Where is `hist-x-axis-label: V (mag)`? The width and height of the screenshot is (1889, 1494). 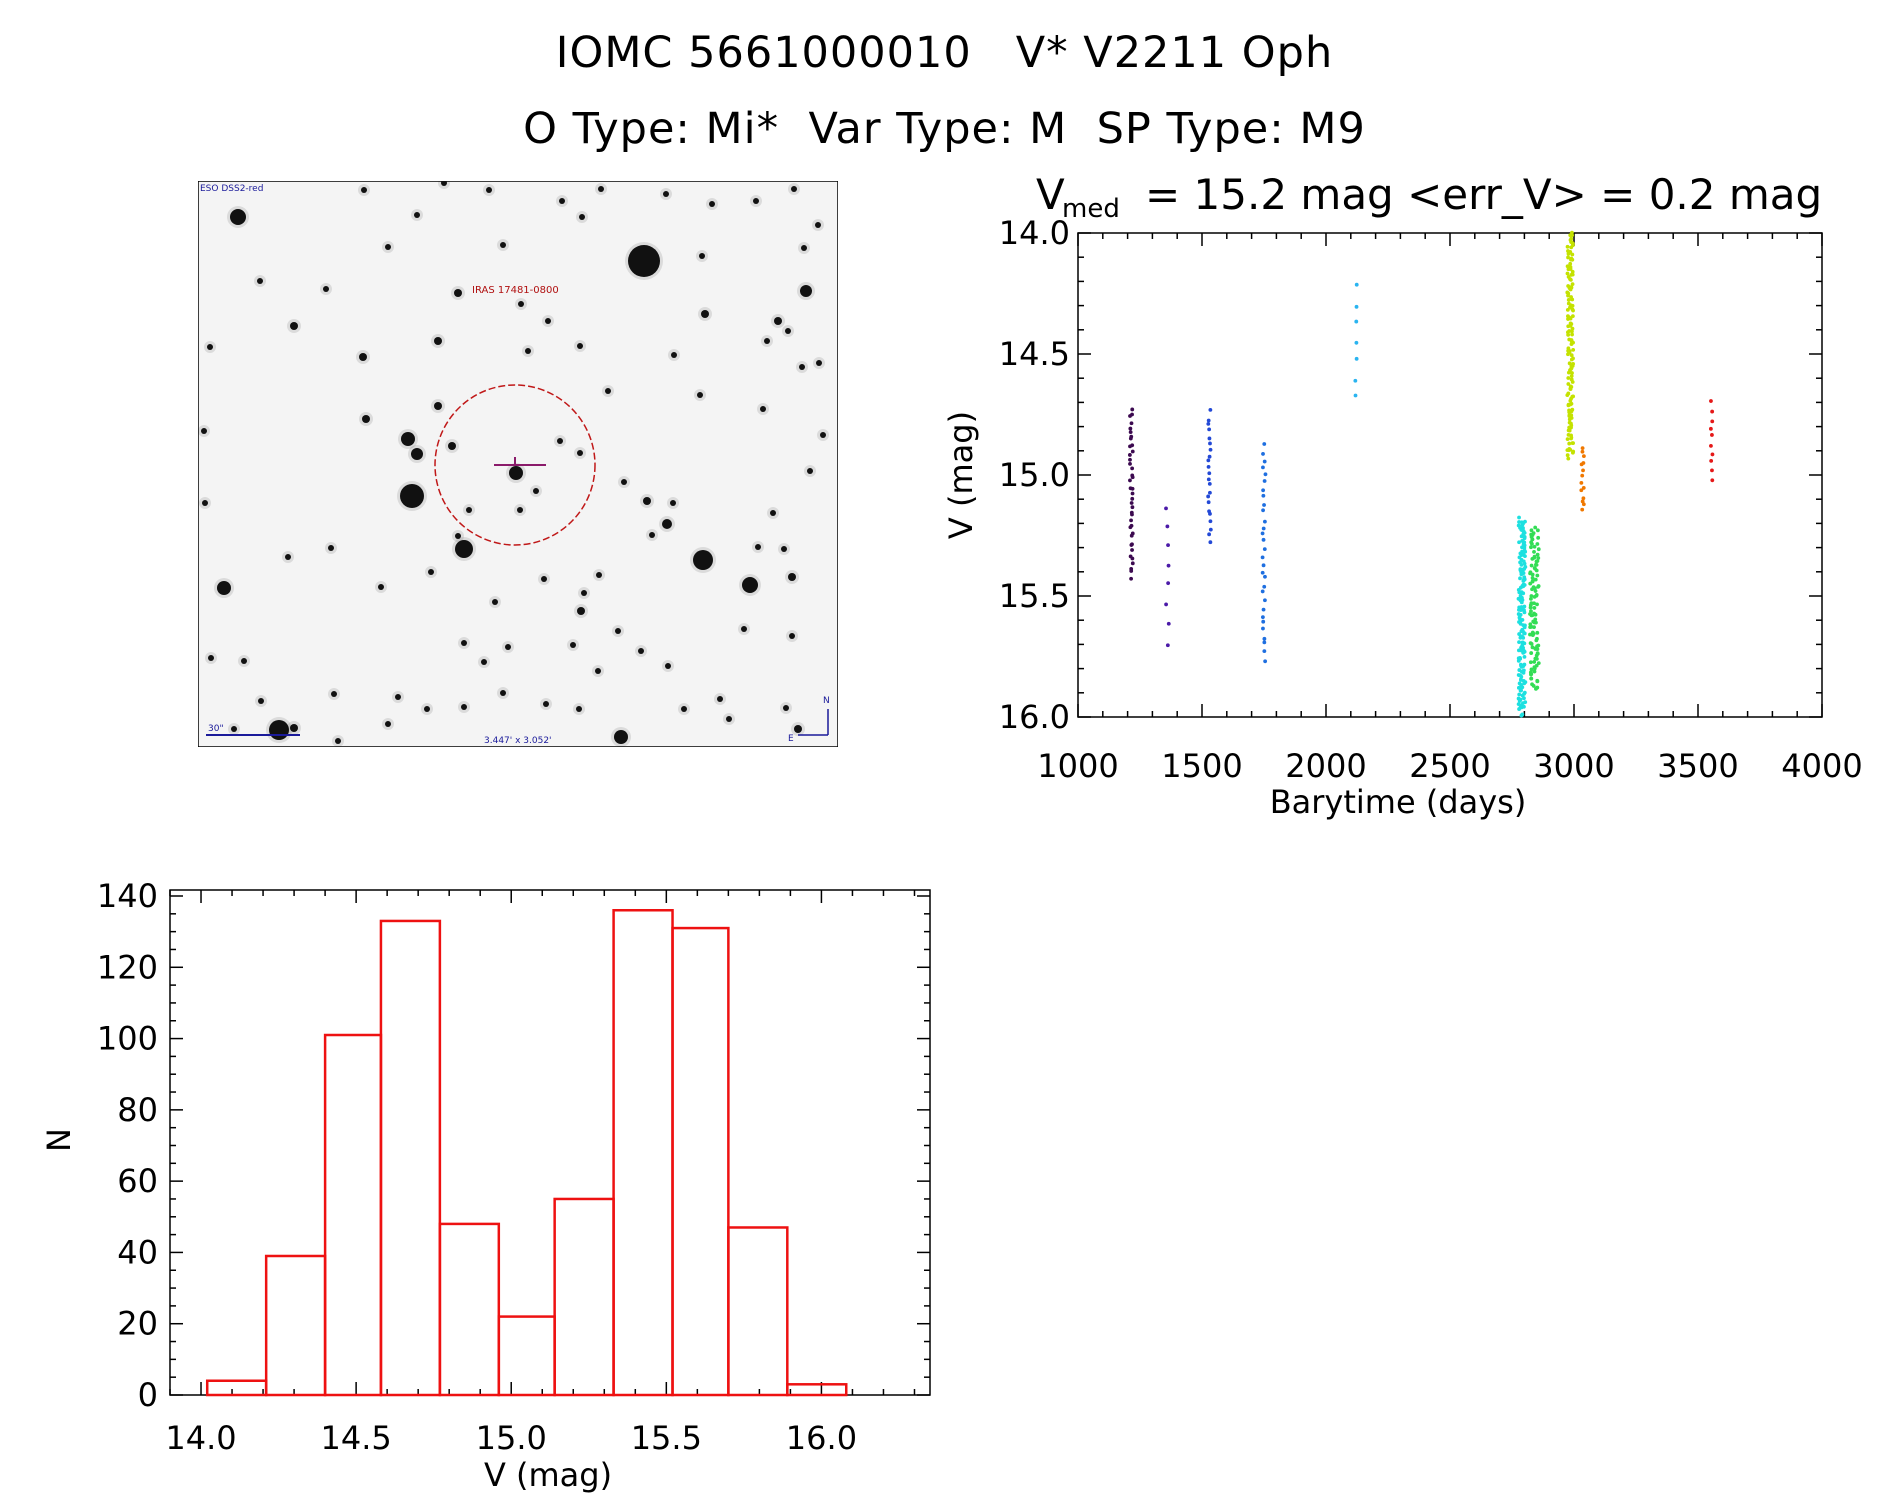 hist-x-axis-label: V (mag) is located at coordinates (548, 1475).